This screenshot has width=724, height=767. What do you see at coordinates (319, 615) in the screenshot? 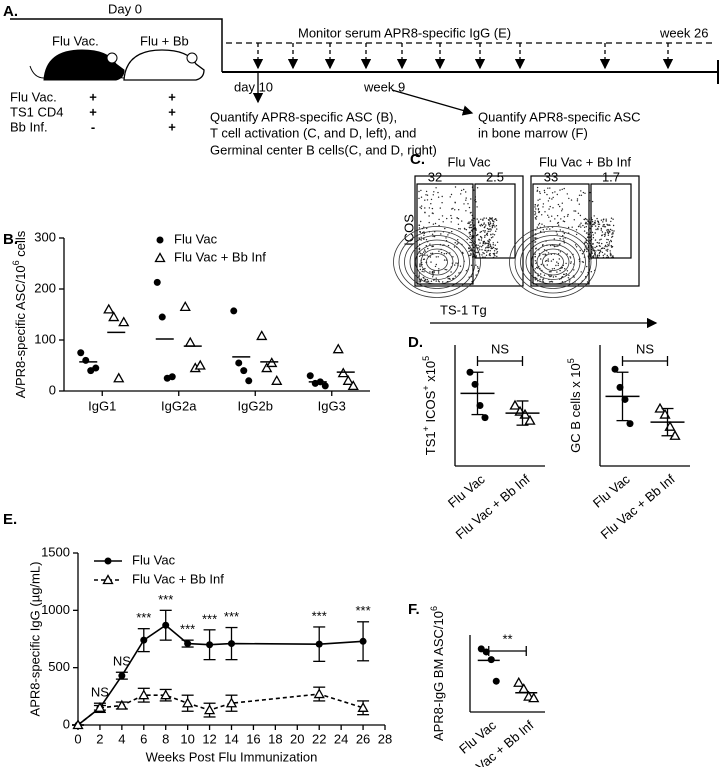
I see `annotation: ***` at bounding box center [319, 615].